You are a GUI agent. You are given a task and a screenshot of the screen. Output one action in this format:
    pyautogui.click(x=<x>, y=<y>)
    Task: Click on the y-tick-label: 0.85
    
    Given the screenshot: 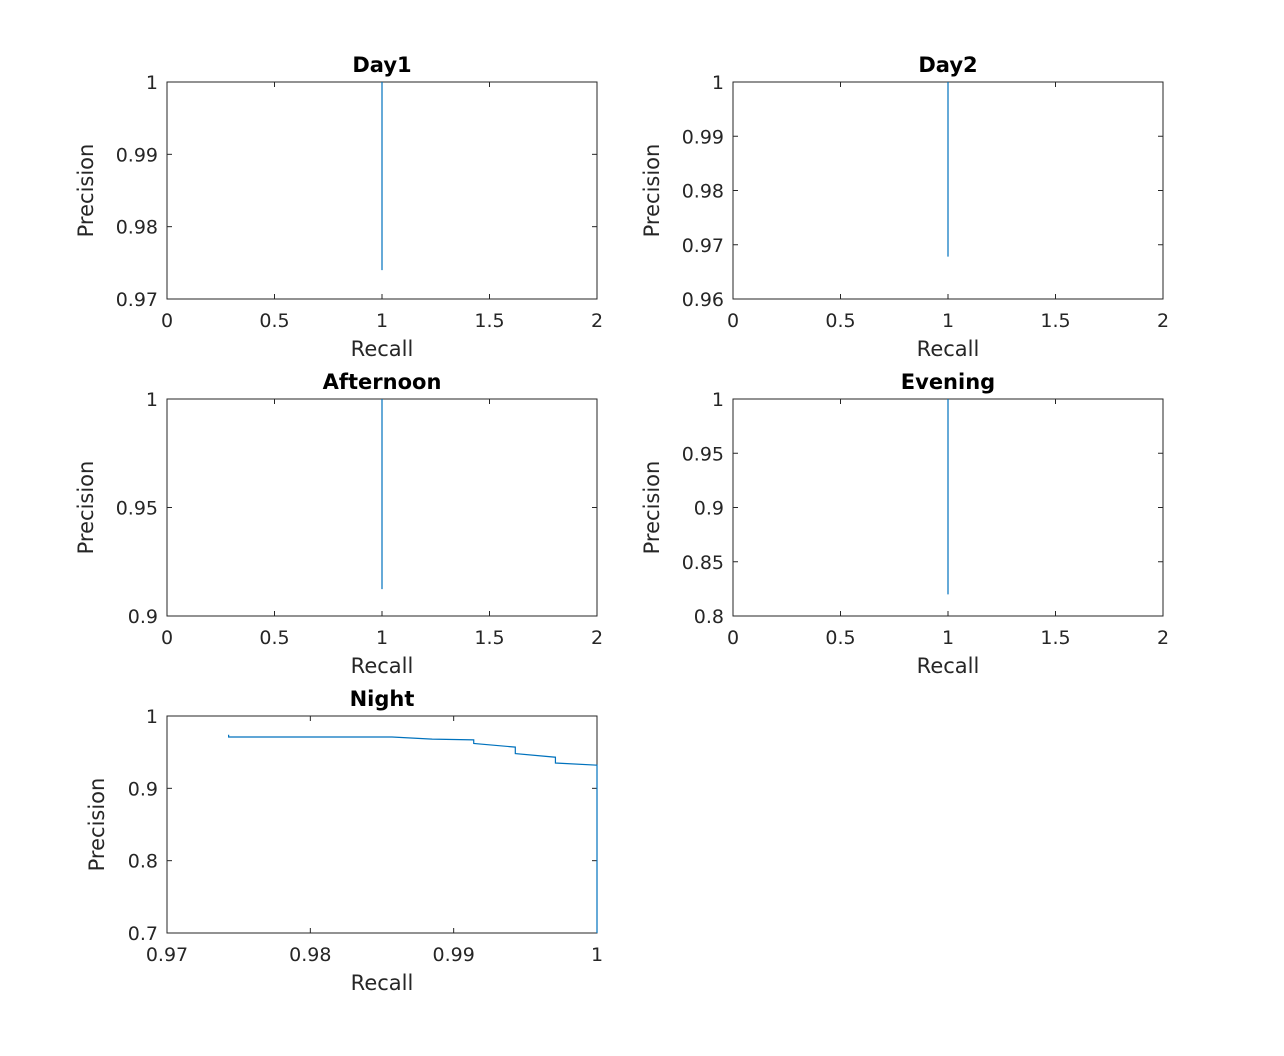 What is the action you would take?
    pyautogui.click(x=703, y=563)
    